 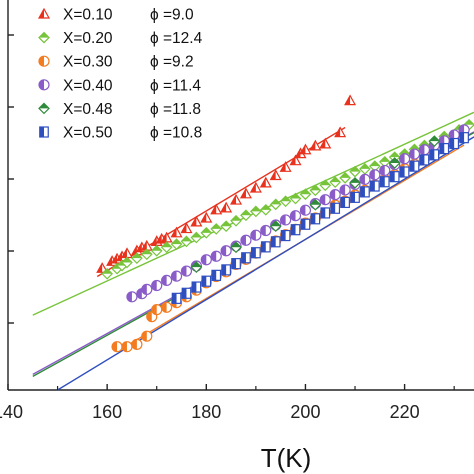 I want to click on legend-phi: ϕ =9.2, so click(x=172, y=62).